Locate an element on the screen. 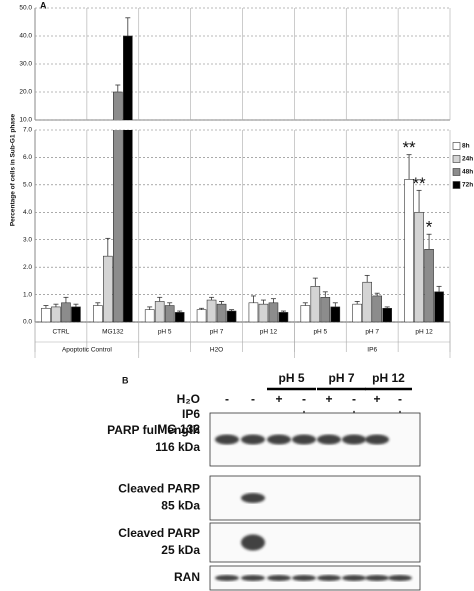 The image size is (474, 591). blot-header: pH 7 is located at coordinates (341, 378).